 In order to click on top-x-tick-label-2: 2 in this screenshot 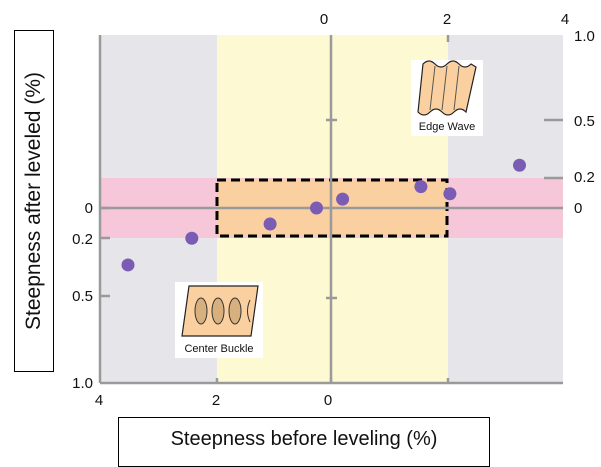, I will do `click(447, 19)`.